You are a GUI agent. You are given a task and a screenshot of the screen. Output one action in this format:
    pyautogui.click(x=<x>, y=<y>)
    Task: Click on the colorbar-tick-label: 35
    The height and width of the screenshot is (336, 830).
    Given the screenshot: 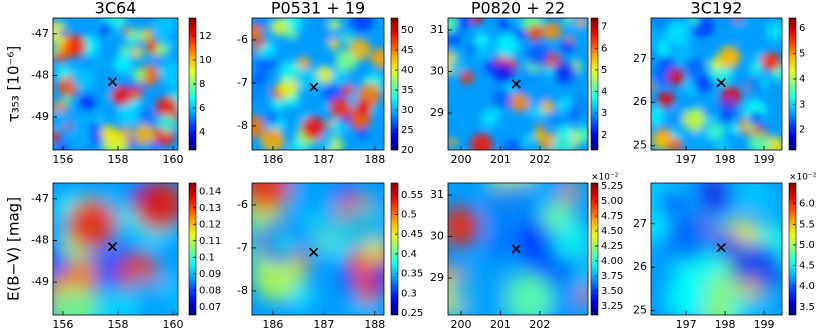 What is the action you would take?
    pyautogui.click(x=407, y=90)
    